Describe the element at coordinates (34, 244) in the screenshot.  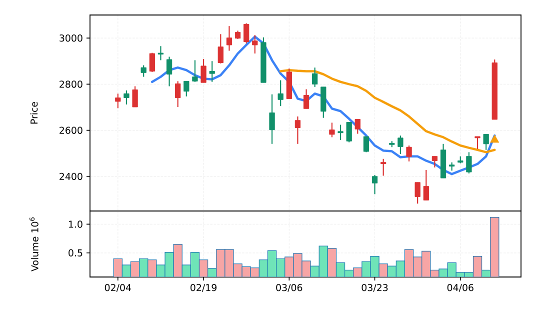
I see `y-axis-title: Volume 10$^{6}$` at that location.